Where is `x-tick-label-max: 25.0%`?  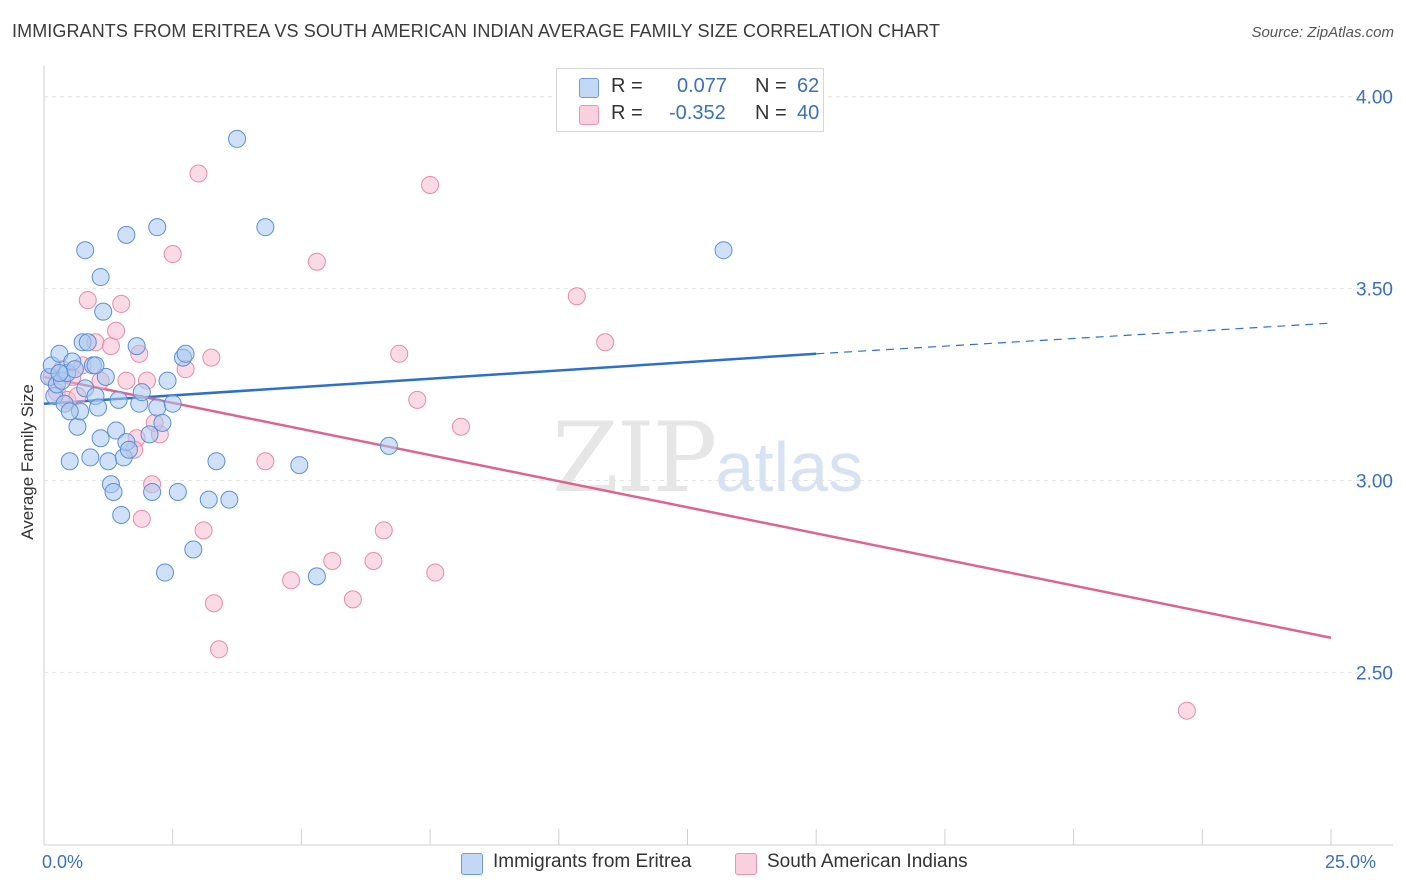 x-tick-label-max: 25.0% is located at coordinates (1351, 862).